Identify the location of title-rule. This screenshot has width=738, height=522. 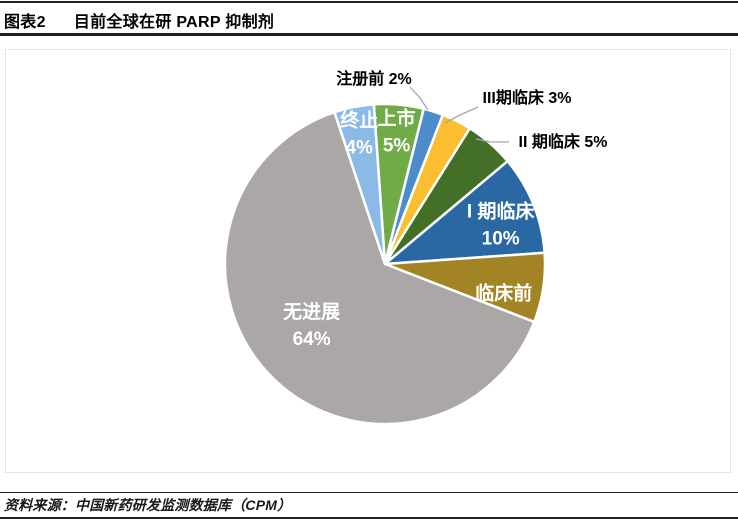
(369, 34).